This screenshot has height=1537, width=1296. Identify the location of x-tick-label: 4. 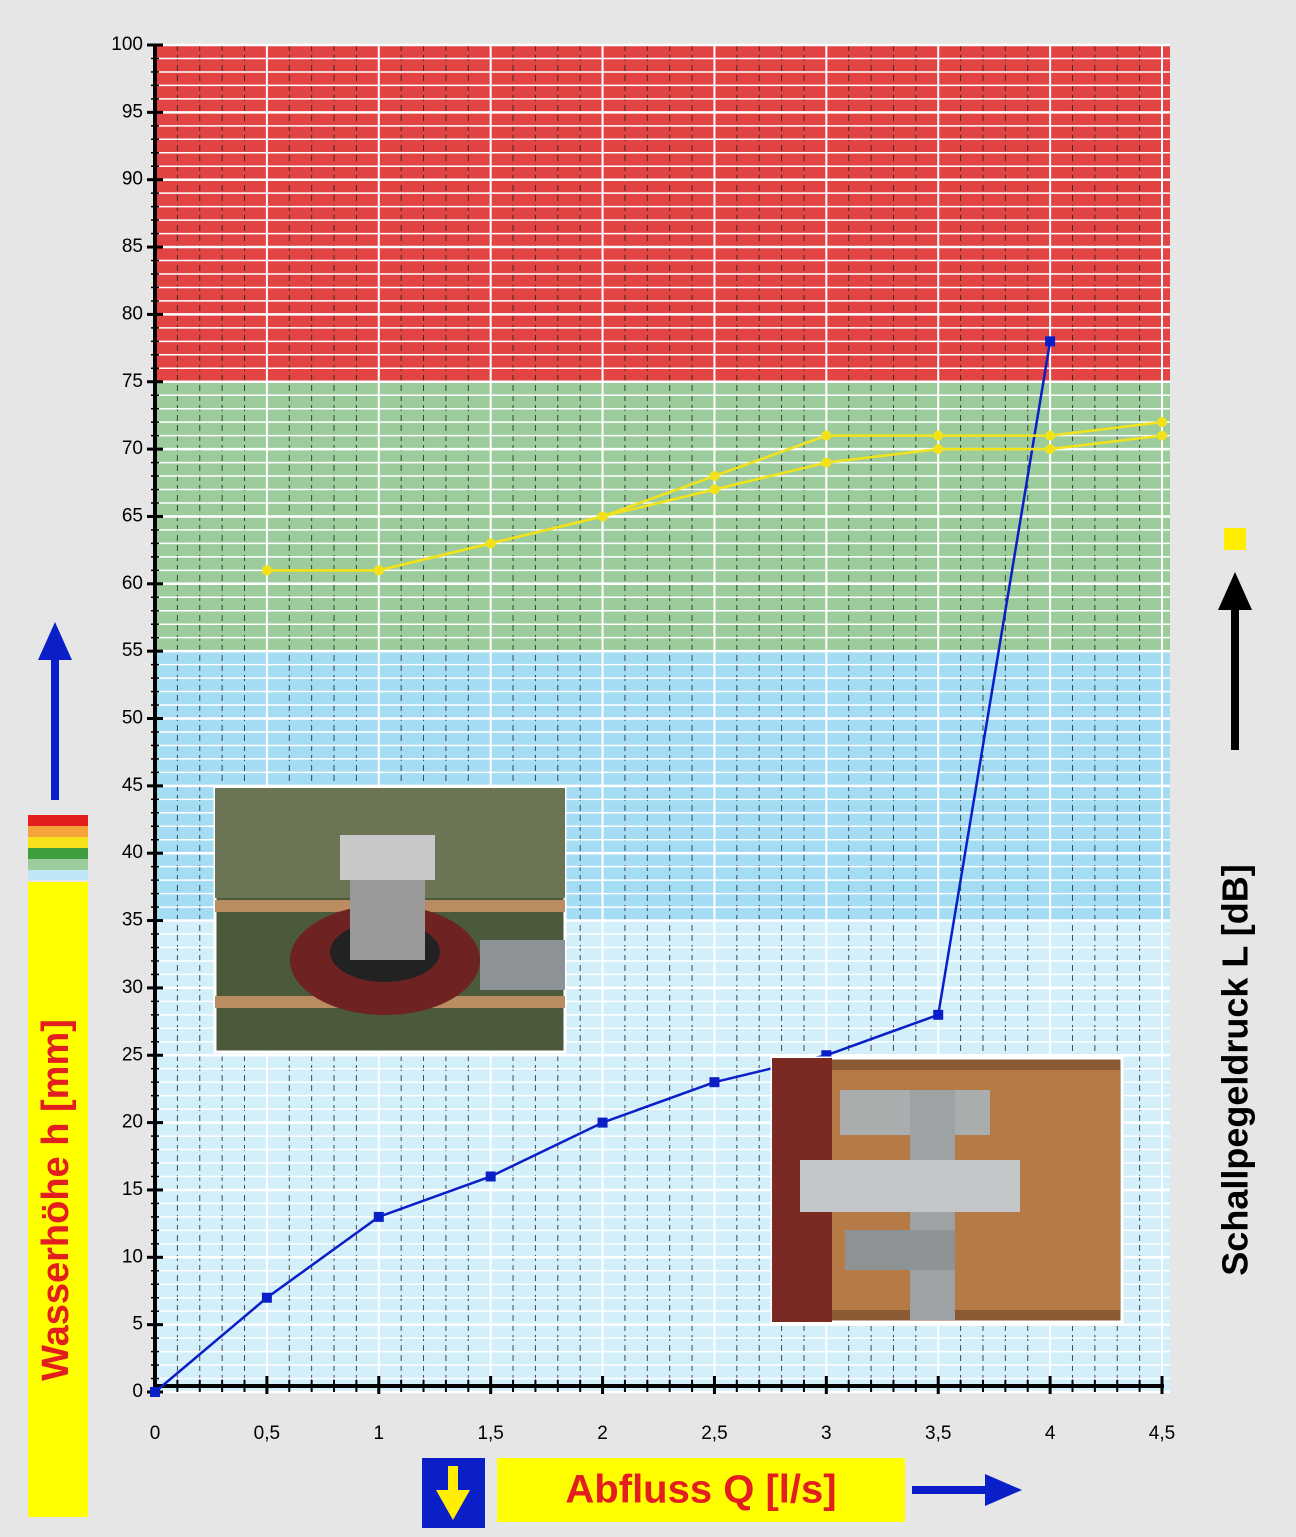
(1050, 1433).